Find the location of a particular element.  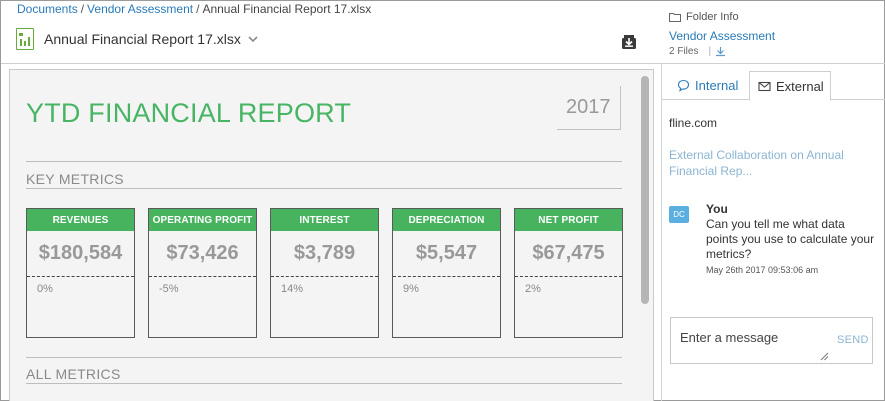

vertical-scrollbar is located at coordinates (645, 190).